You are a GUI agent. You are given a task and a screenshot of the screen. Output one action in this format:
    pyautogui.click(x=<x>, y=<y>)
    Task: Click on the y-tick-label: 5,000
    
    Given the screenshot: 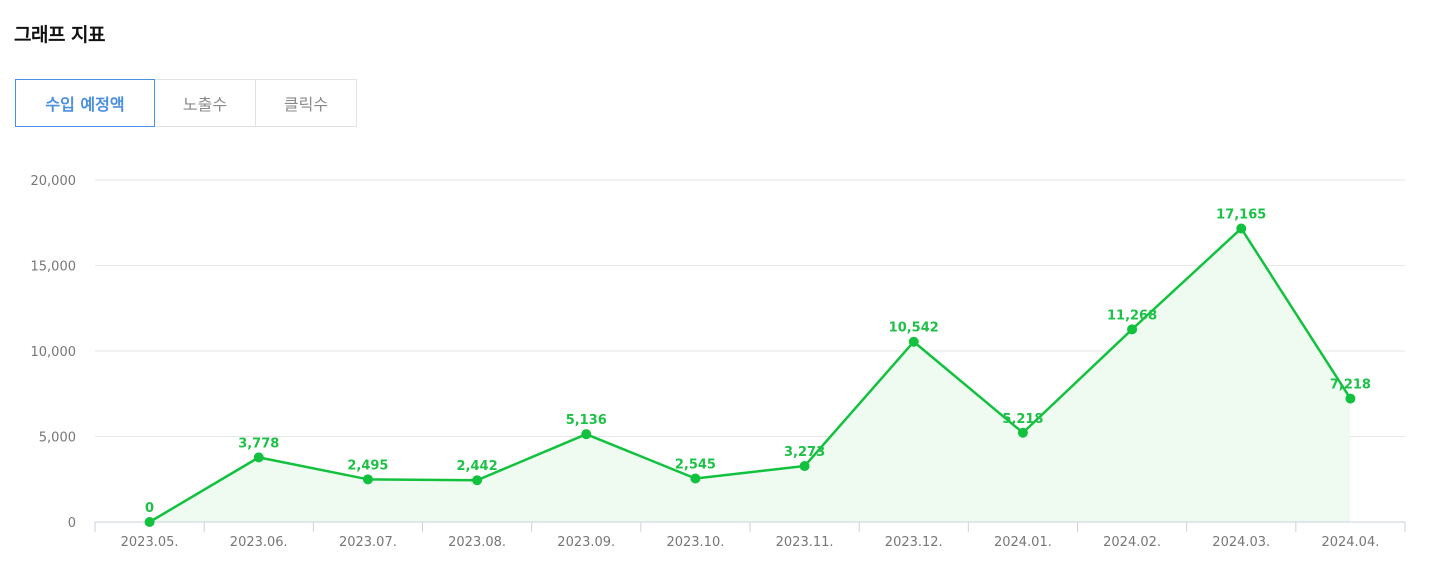 What is the action you would take?
    pyautogui.click(x=57, y=438)
    